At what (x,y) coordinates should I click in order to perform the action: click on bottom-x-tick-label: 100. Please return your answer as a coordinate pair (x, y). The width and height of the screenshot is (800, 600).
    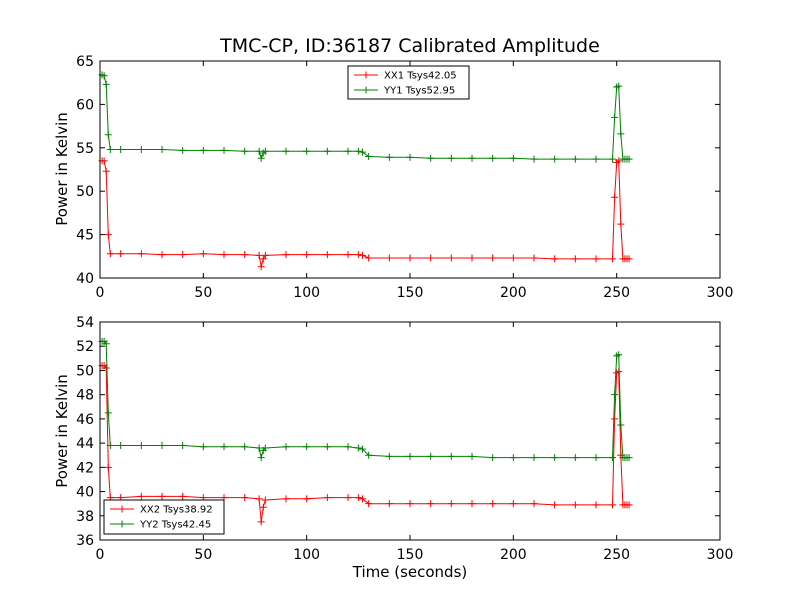
    Looking at the image, I should click on (306, 555).